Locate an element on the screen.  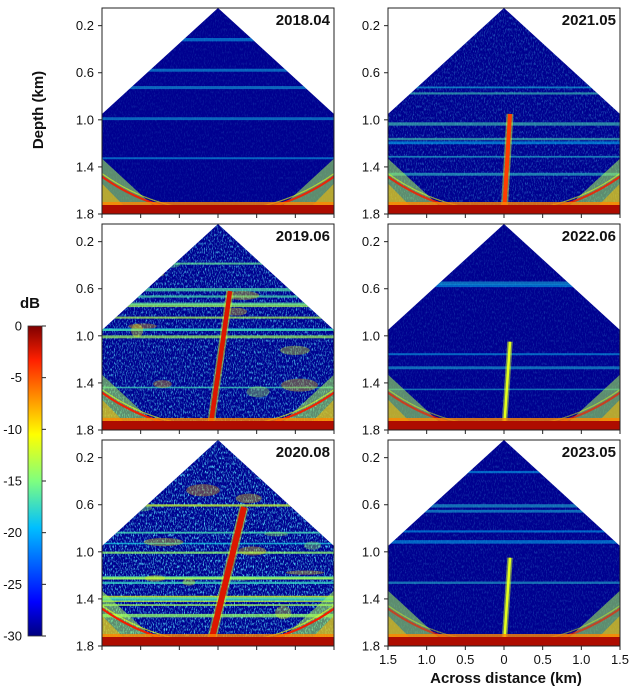
panel-2022.06: 2022.06 0.2 0.6 1.0 1.4 1.8 is located at coordinates (491, 330).